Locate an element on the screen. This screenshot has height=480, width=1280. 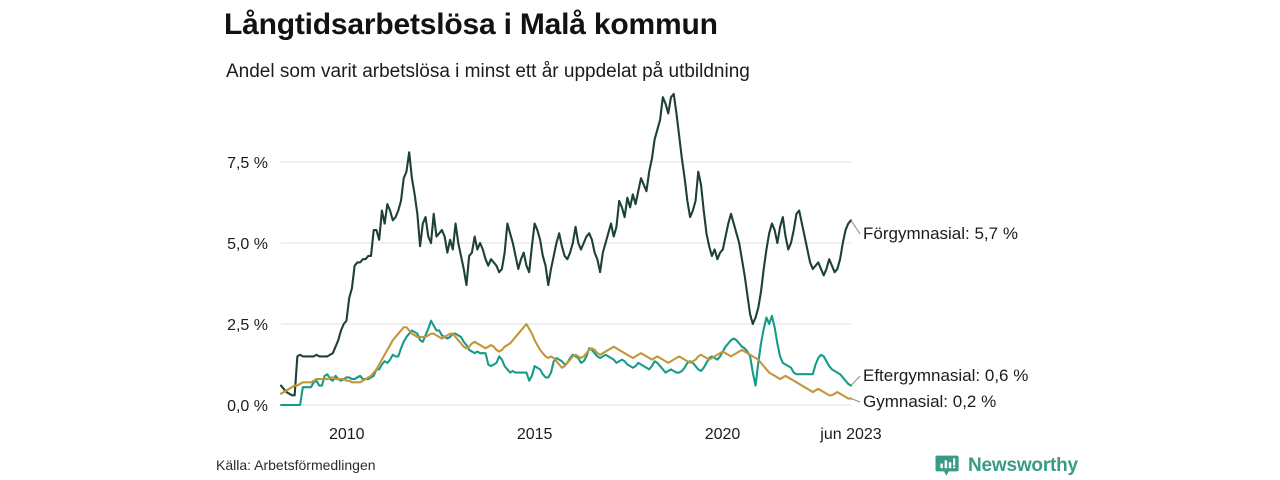
y-axis-tick-label: 2,5 % is located at coordinates (247, 325).